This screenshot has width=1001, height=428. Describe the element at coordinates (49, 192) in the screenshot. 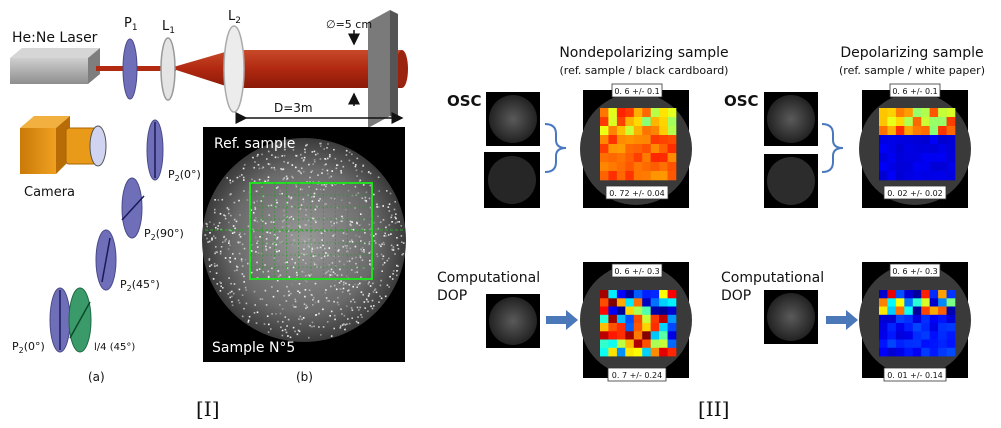

I see `camera-label: Camera` at that location.